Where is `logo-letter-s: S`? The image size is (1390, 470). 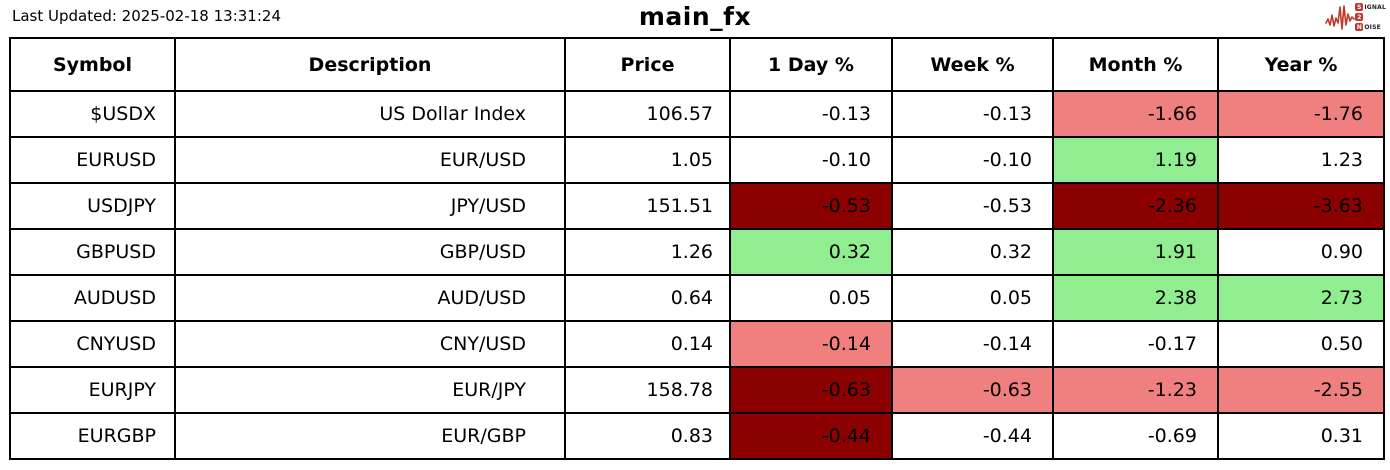
logo-letter-s: S is located at coordinates (1359, 7).